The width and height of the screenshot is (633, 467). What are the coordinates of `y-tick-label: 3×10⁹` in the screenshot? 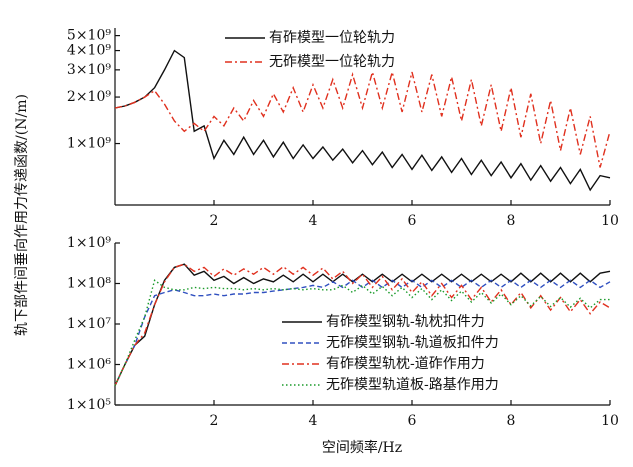 It's located at (89, 70).